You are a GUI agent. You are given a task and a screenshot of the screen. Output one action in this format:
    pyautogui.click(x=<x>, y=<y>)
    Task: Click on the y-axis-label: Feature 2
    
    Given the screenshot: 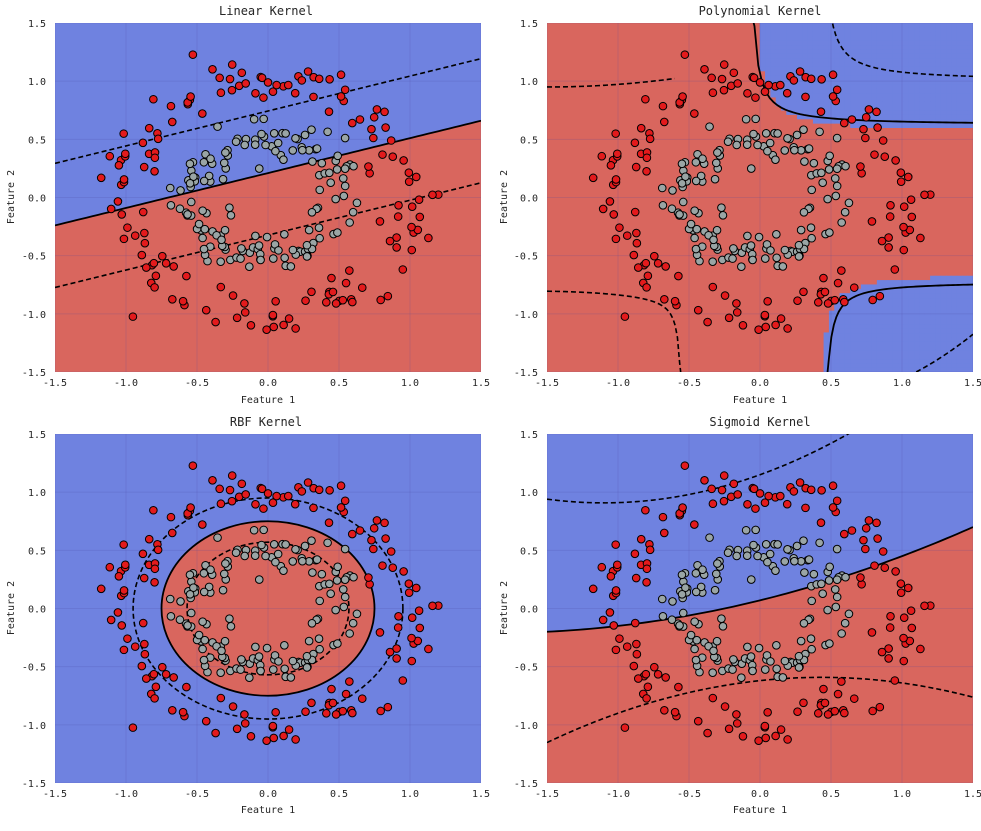 What is the action you would take?
    pyautogui.click(x=504, y=608)
    